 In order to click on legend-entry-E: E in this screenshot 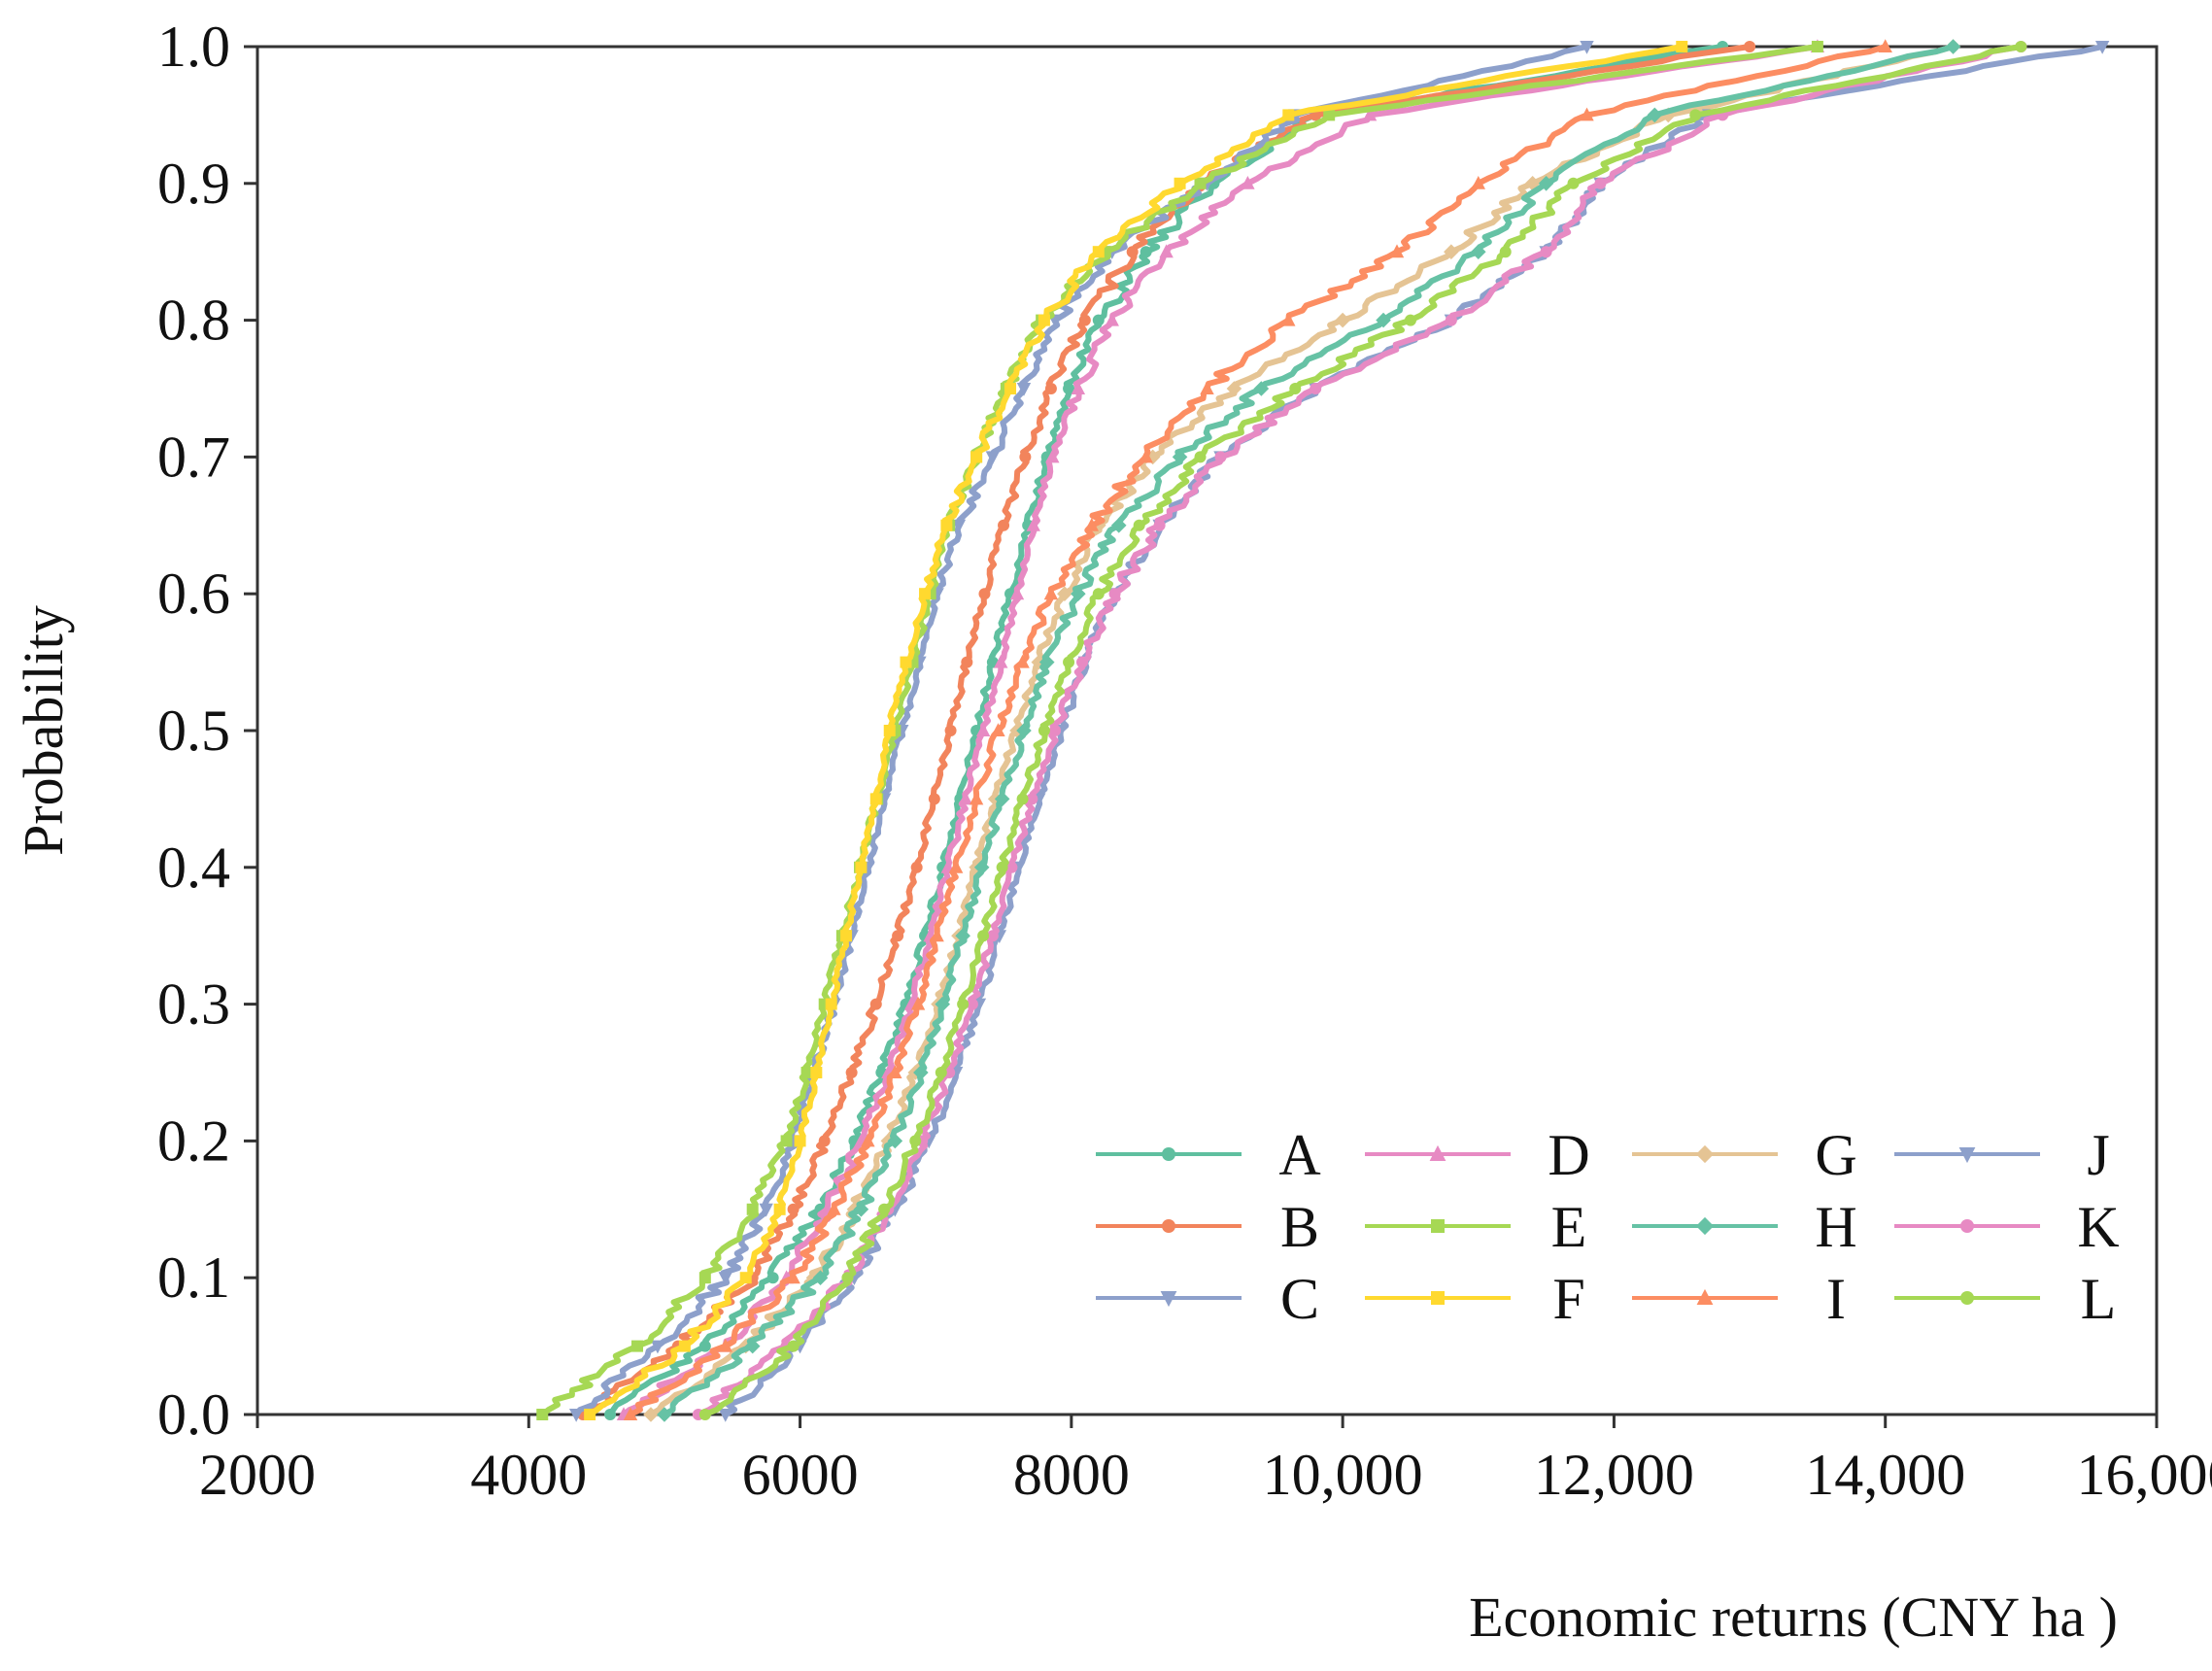, I will do `click(1475, 1227)`.